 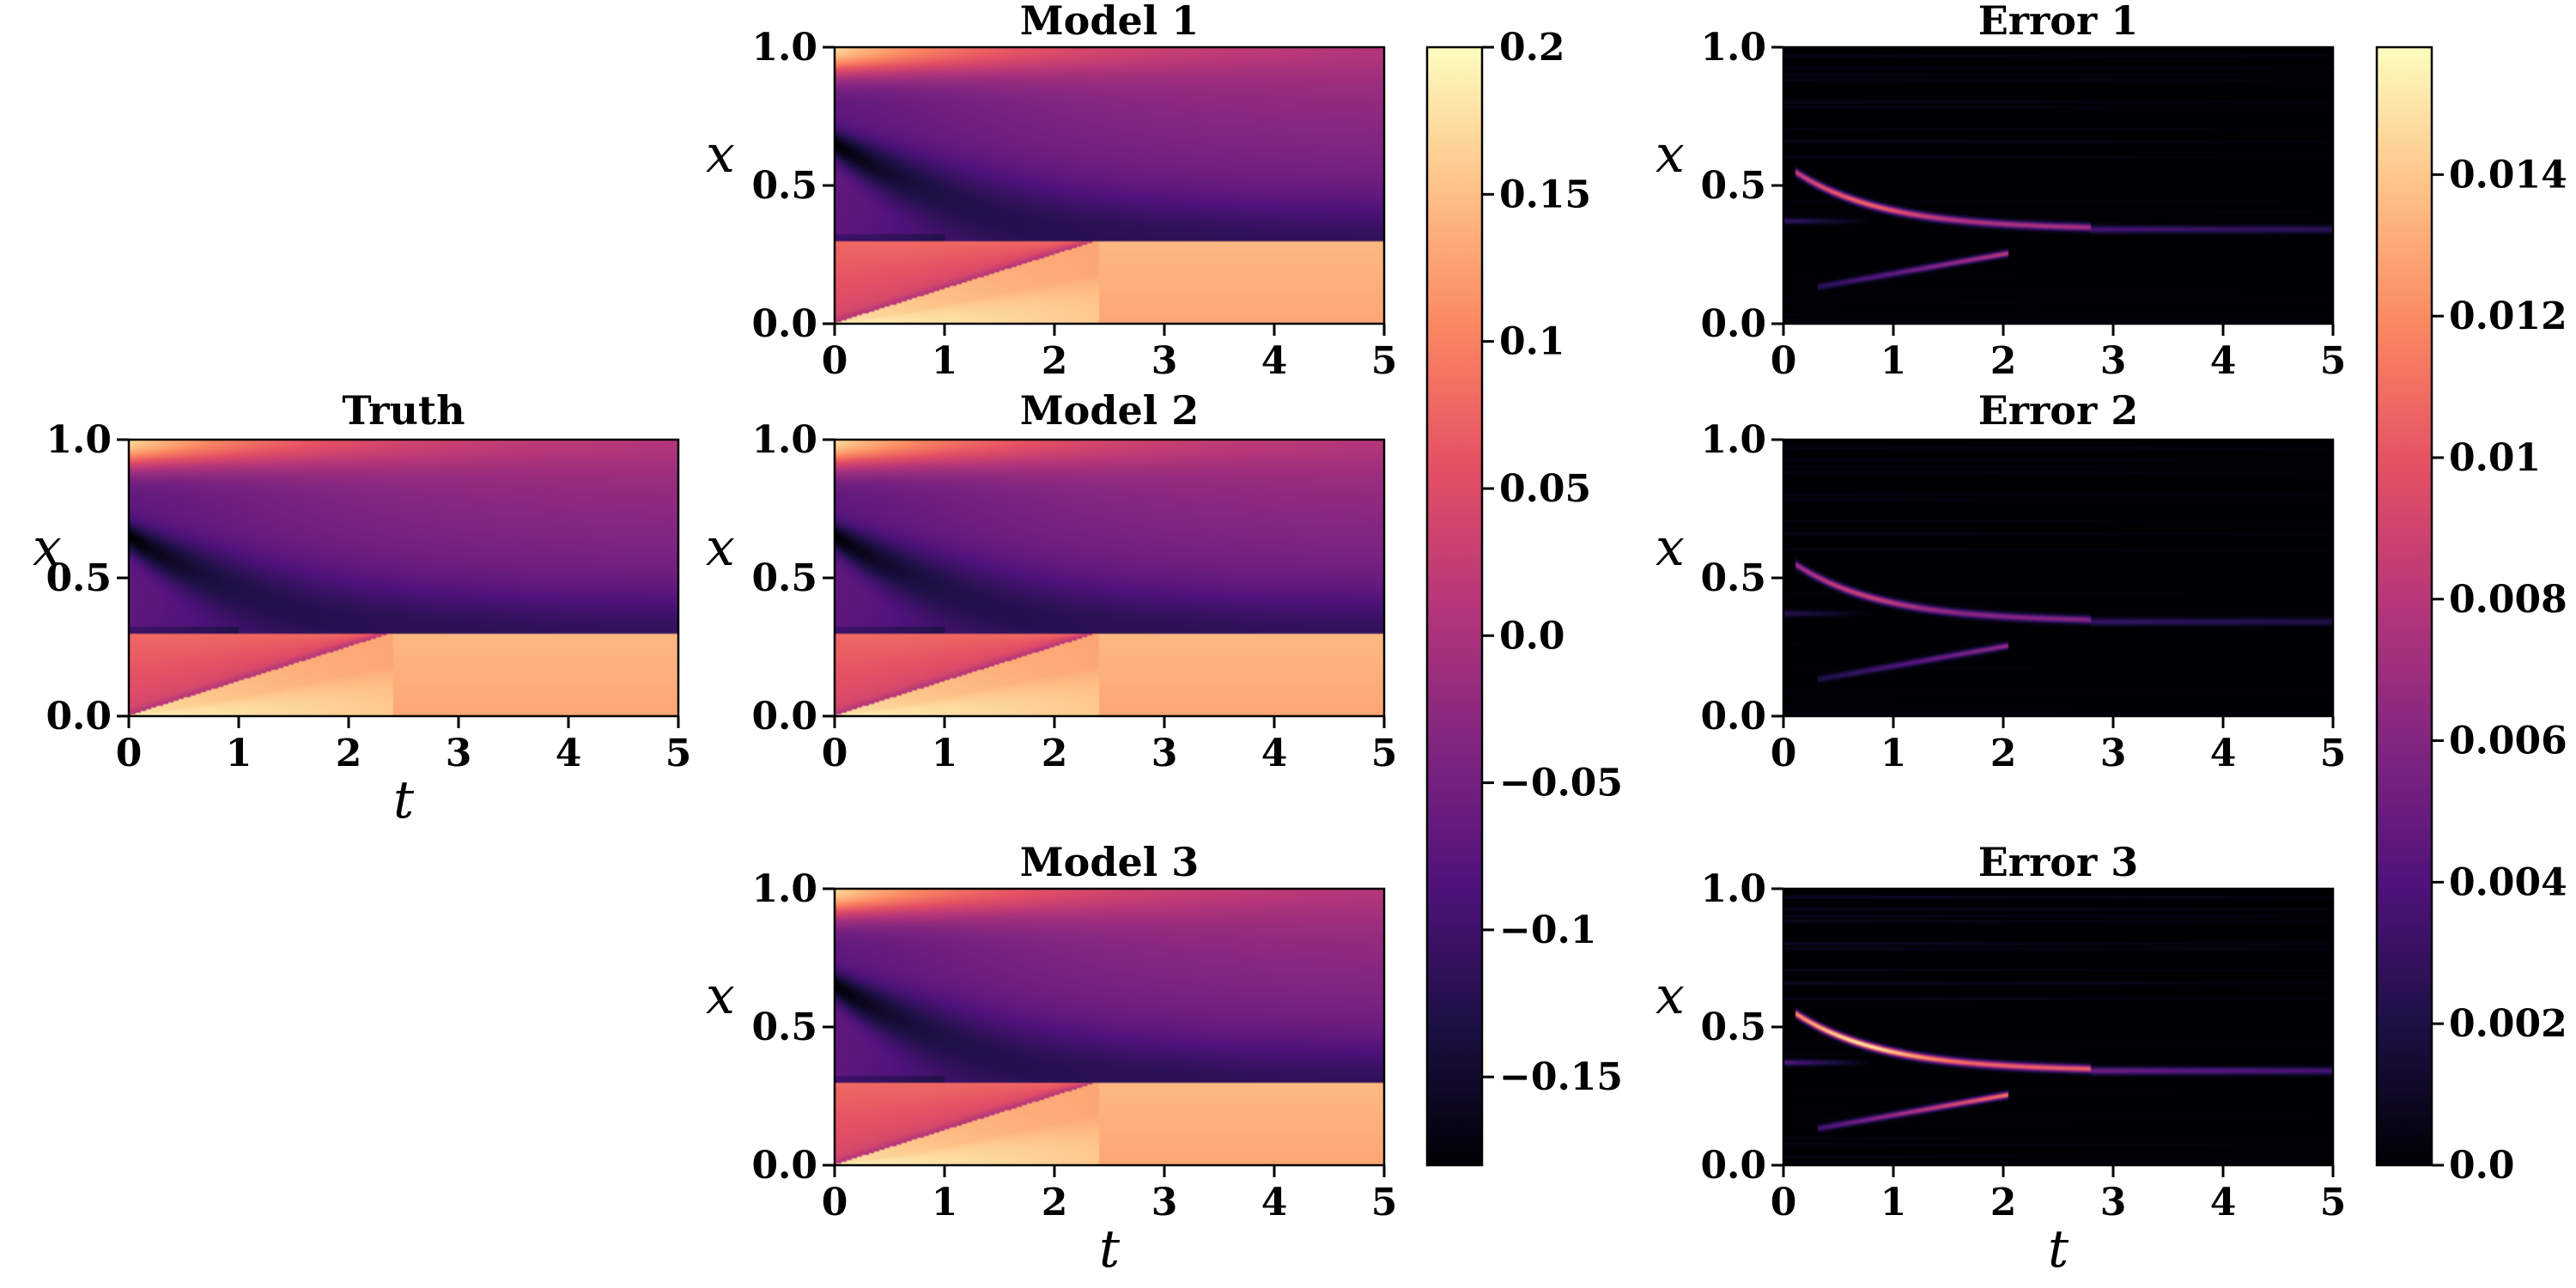 What do you see at coordinates (2508, 882) in the screenshot?
I see `colorbar-tick-label: 0.004` at bounding box center [2508, 882].